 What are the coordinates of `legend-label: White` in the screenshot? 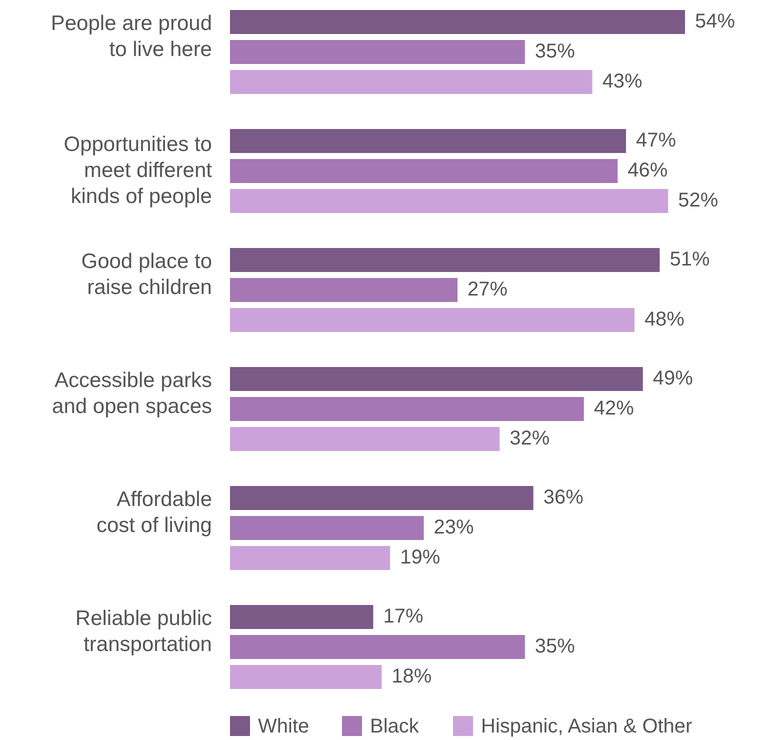 It's located at (284, 726).